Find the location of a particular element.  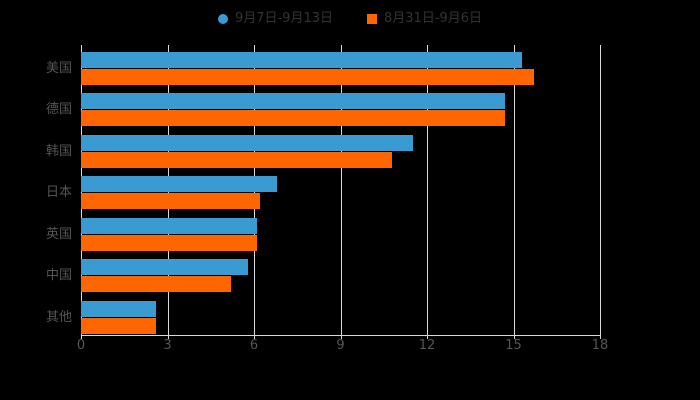

y-axis-tick-label: 德国 is located at coordinates (58, 110).